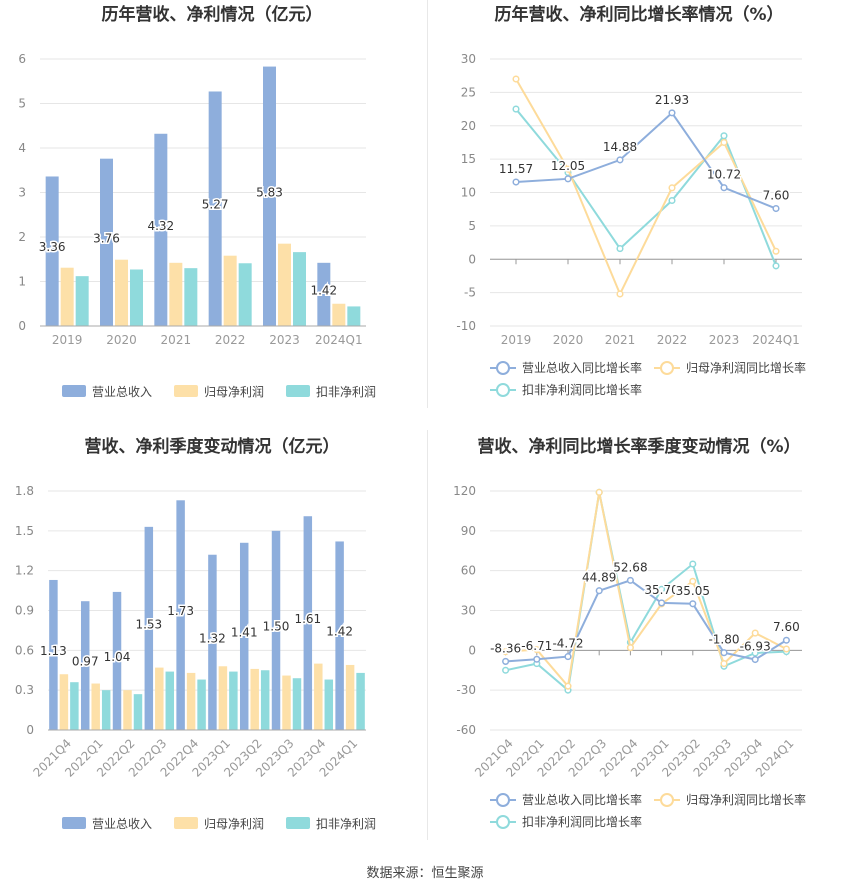  I want to click on y-tick-label: 0.3, so click(24, 690).